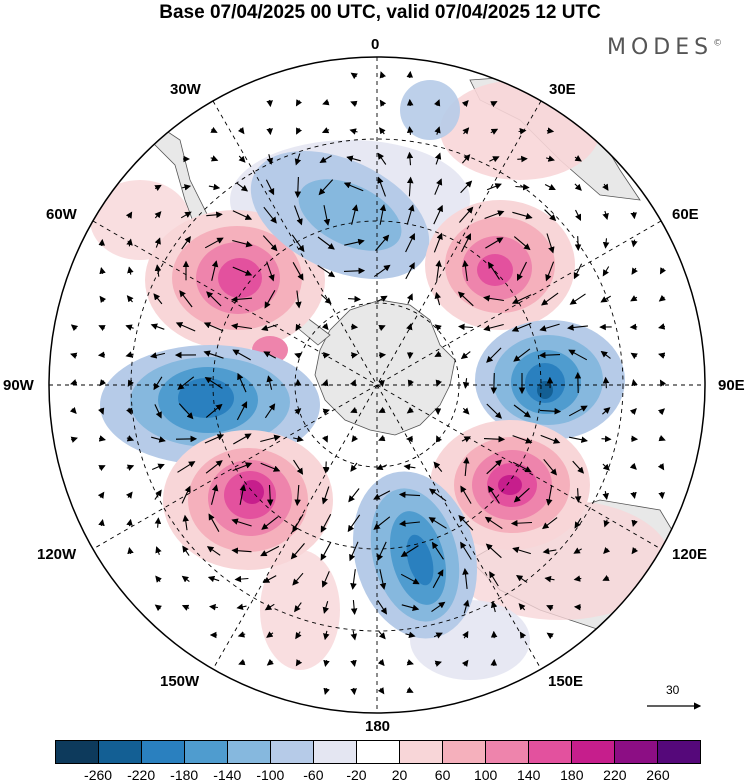  I want to click on colorbar-tick-label: 60, so click(442, 775).